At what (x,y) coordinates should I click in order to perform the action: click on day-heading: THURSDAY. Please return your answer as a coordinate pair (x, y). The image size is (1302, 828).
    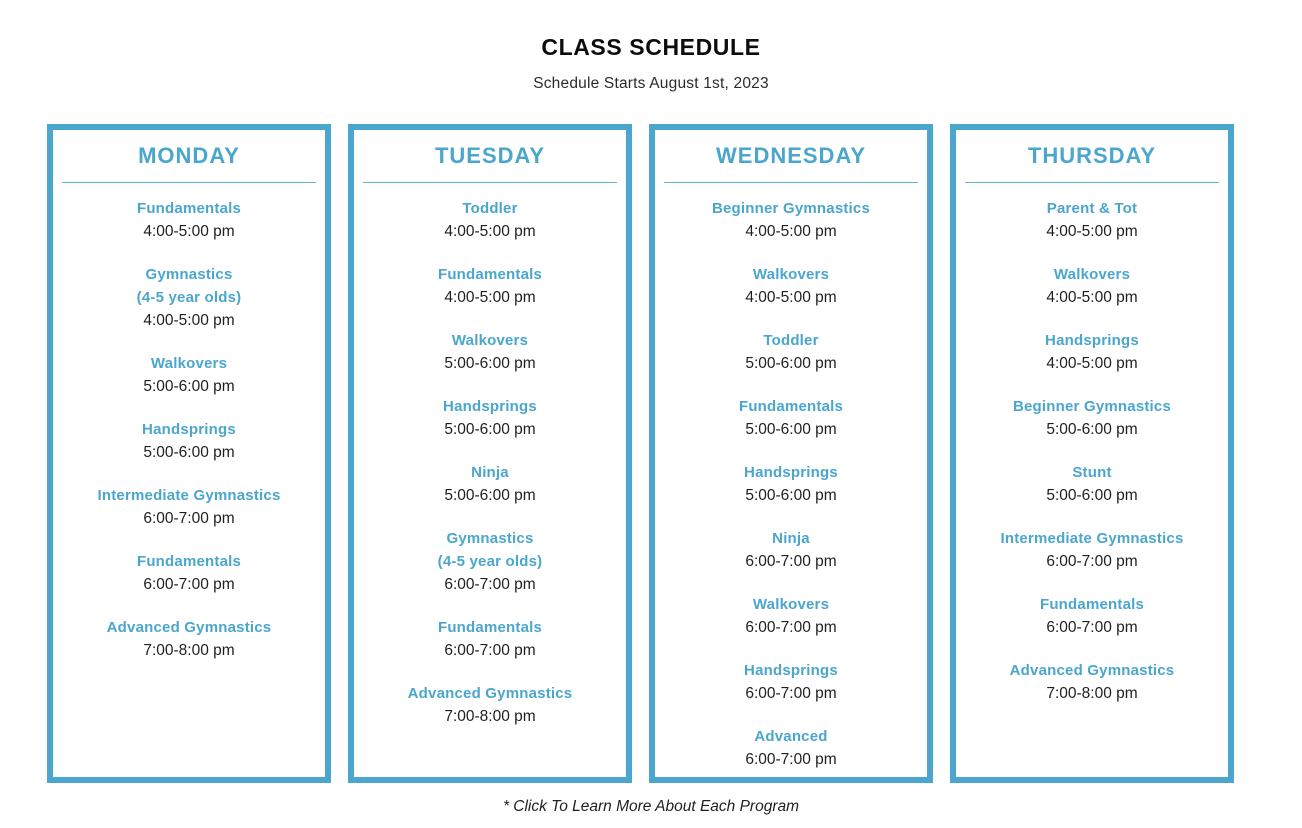
    Looking at the image, I should click on (1092, 155).